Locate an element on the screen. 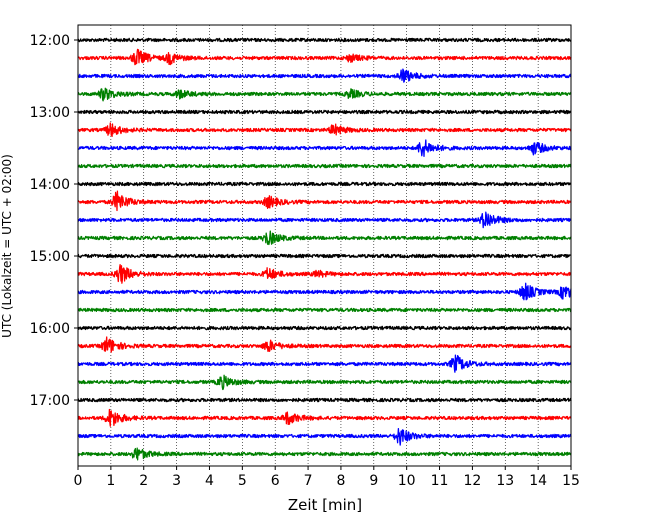 Image resolution: width=650 pixels, height=520 pixels. x-tick-label: 5 is located at coordinates (242, 481).